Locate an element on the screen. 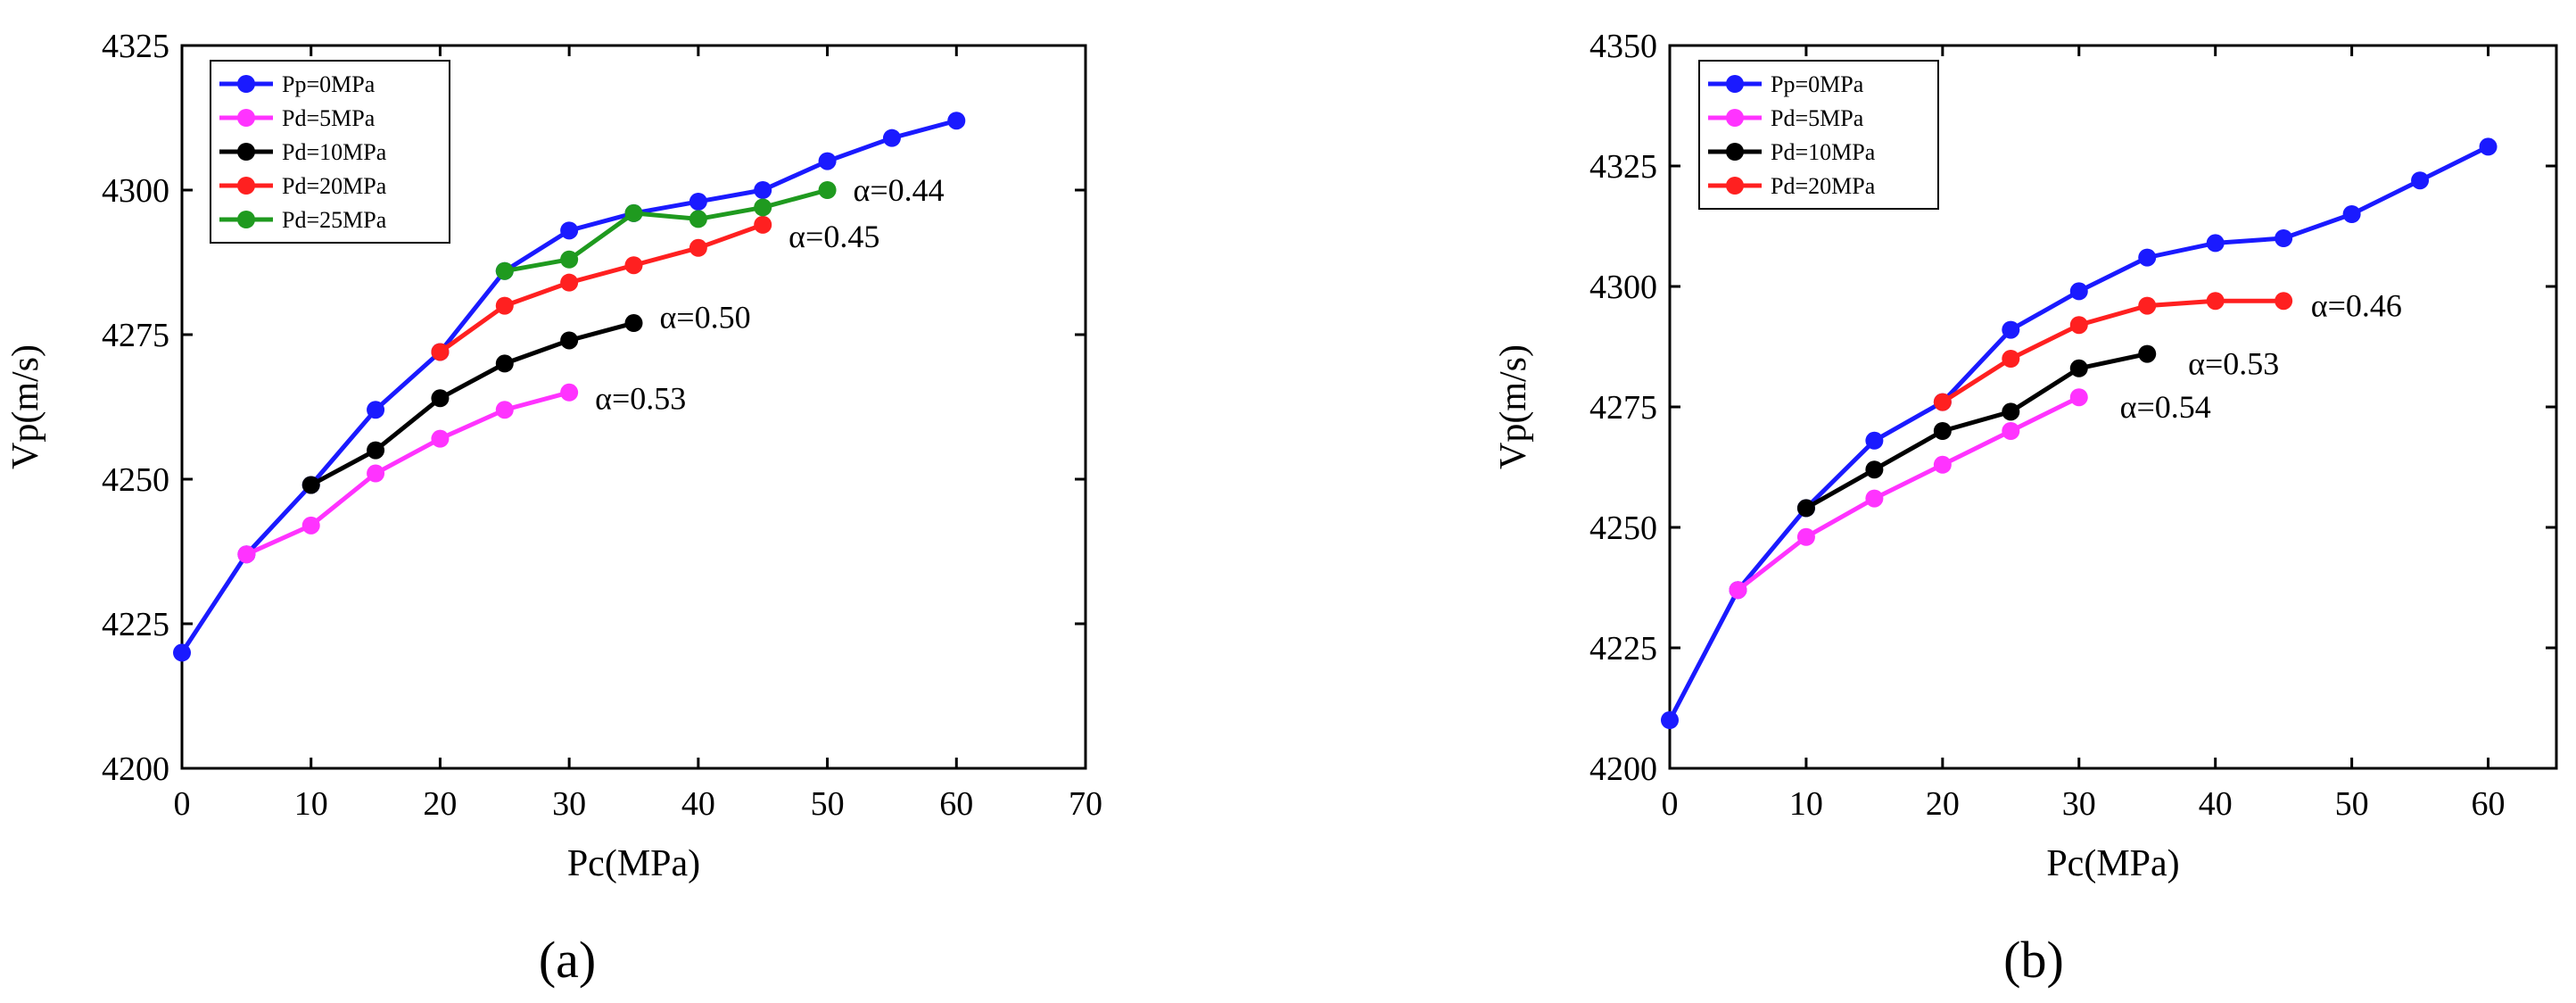  alpha-annotation: α=0.45 is located at coordinates (834, 237).